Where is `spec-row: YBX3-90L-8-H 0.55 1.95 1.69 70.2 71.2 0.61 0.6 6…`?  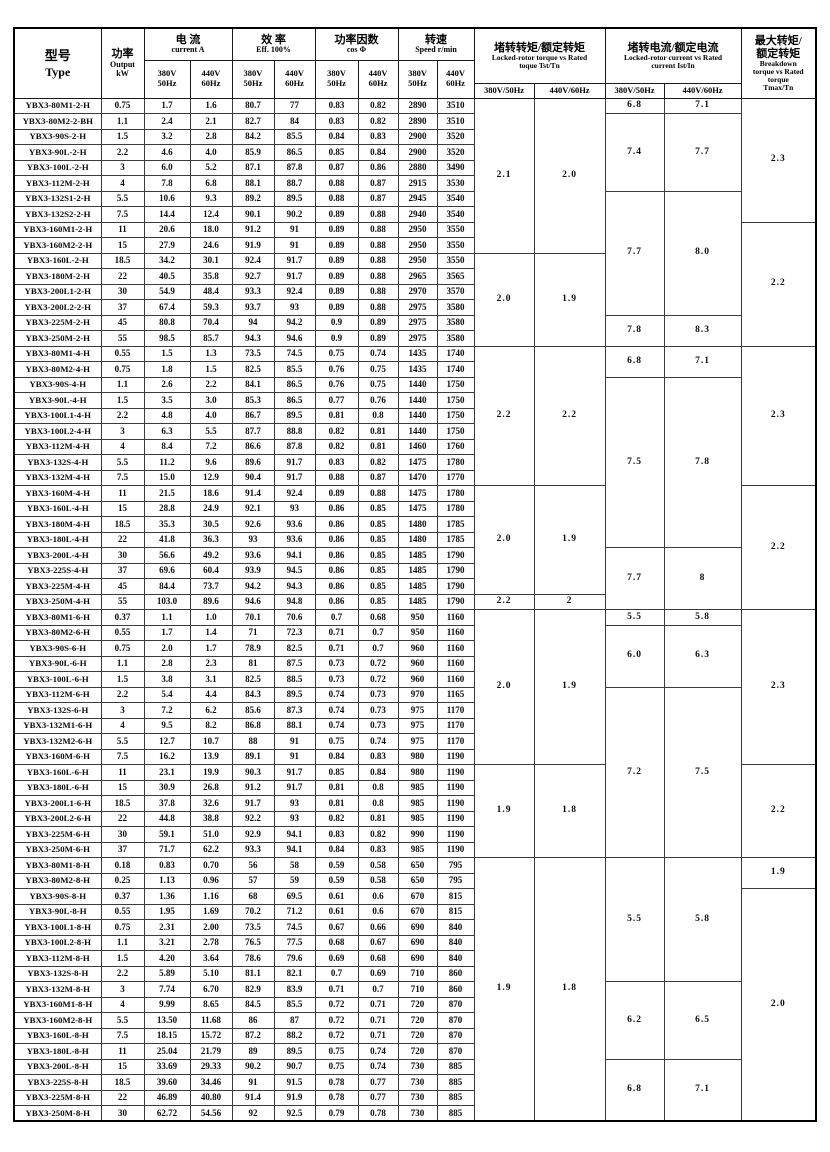
spec-row: YBX3-90L-8-H 0.55 1.95 1.69 70.2 71.2 0.61 0.6 6… is located at coordinates (414, 911).